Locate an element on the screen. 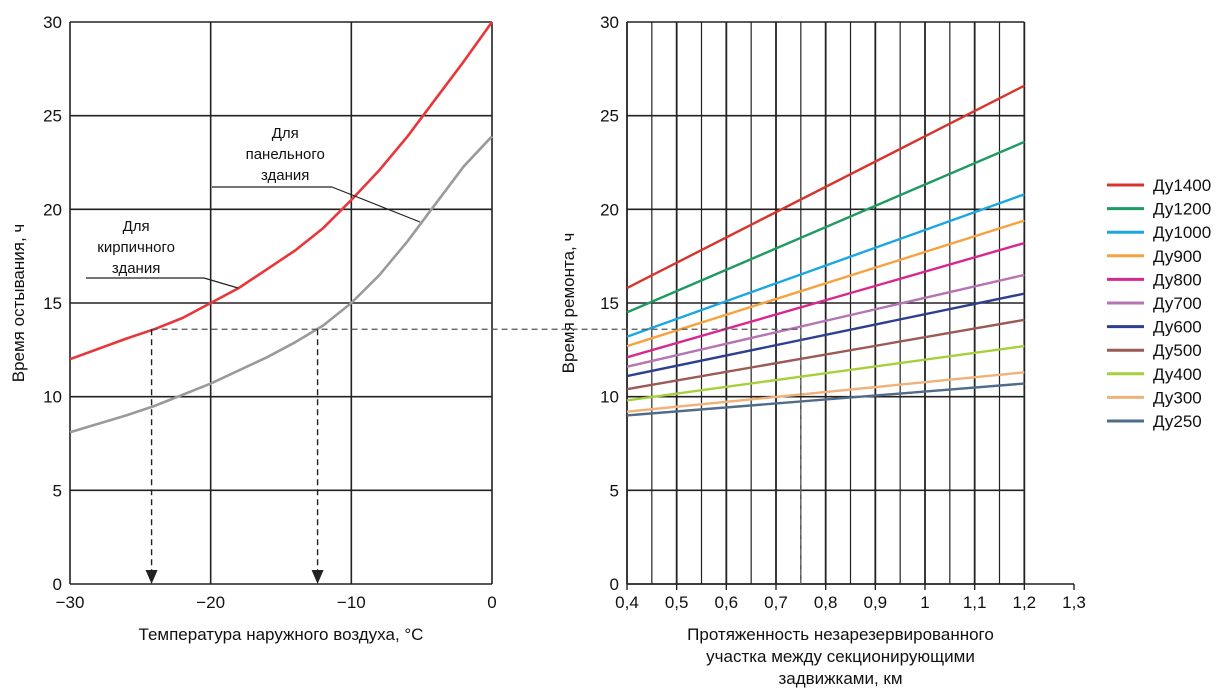 This screenshot has width=1224, height=690. left-y-axis-label: Время остывания, ч is located at coordinates (18, 303).